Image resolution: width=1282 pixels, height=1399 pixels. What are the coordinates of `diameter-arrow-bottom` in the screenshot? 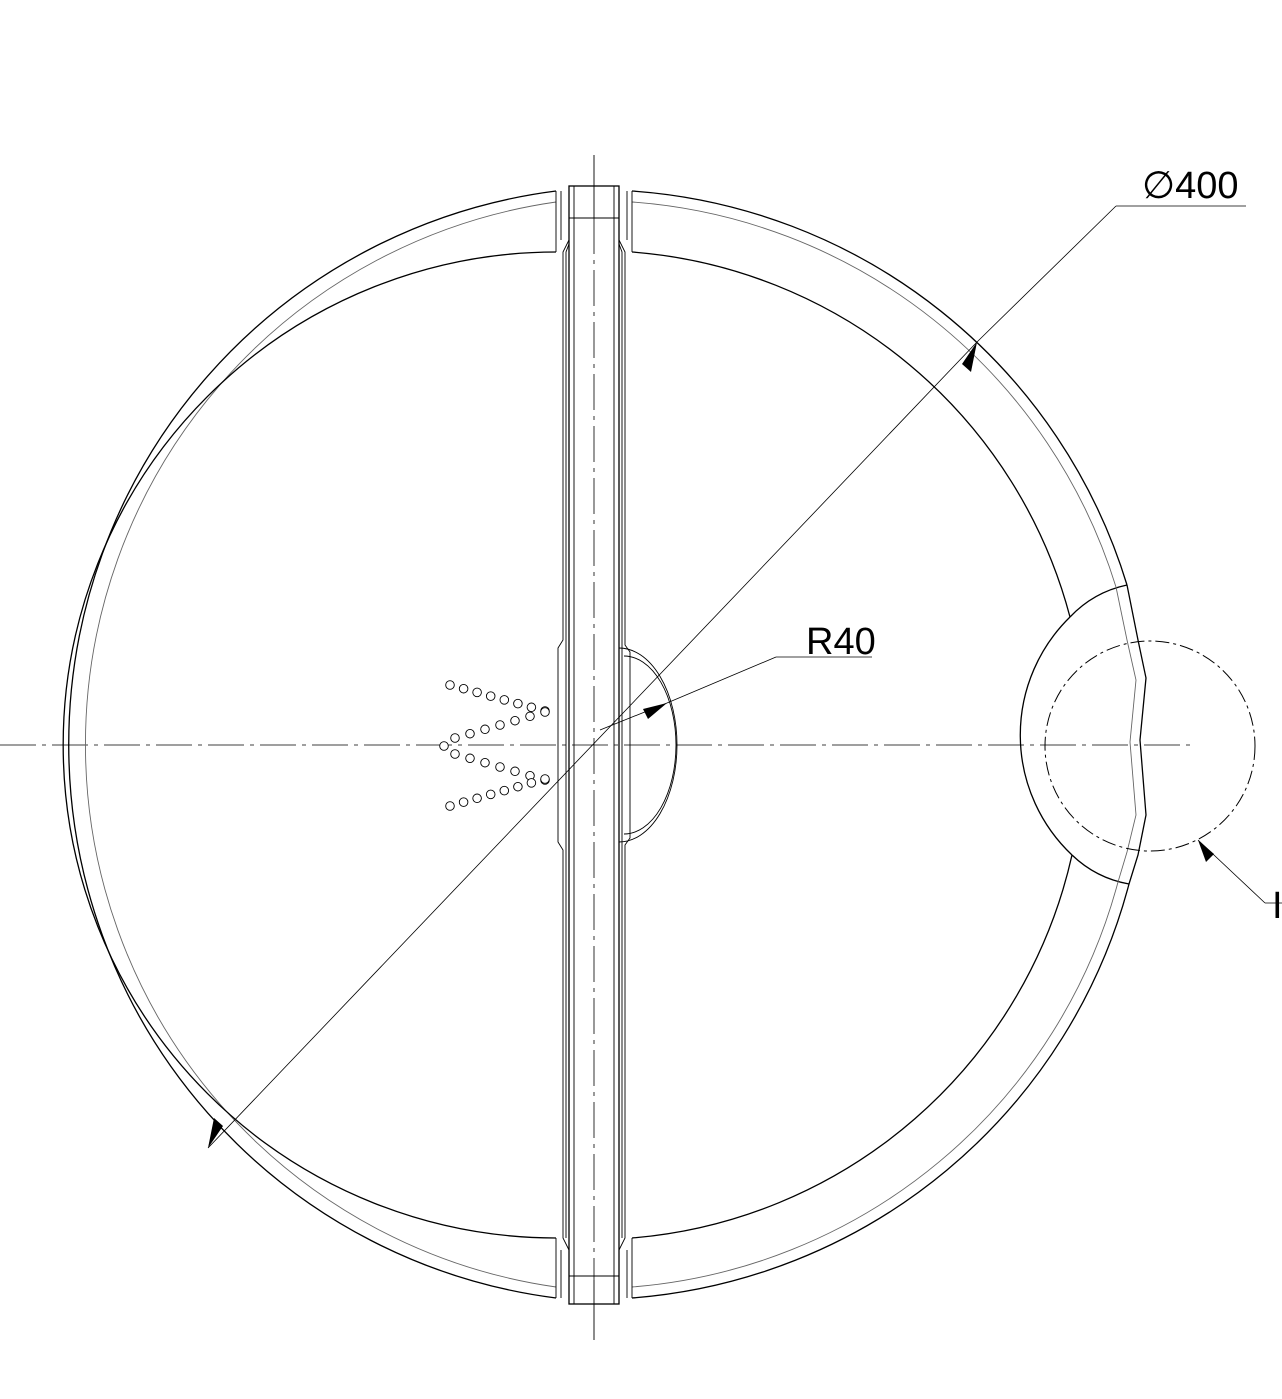 It's located at (215, 1133).